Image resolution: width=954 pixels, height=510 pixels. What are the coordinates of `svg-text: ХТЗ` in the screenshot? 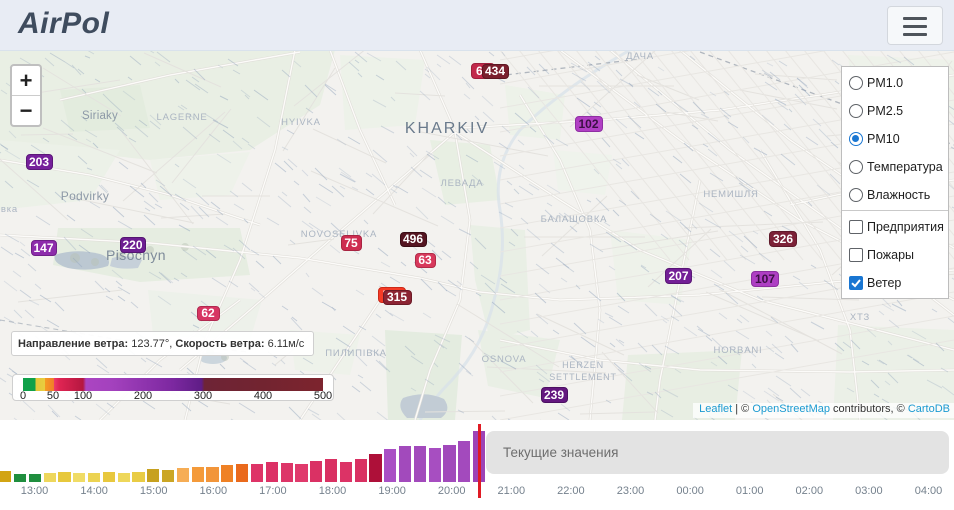 It's located at (860, 317).